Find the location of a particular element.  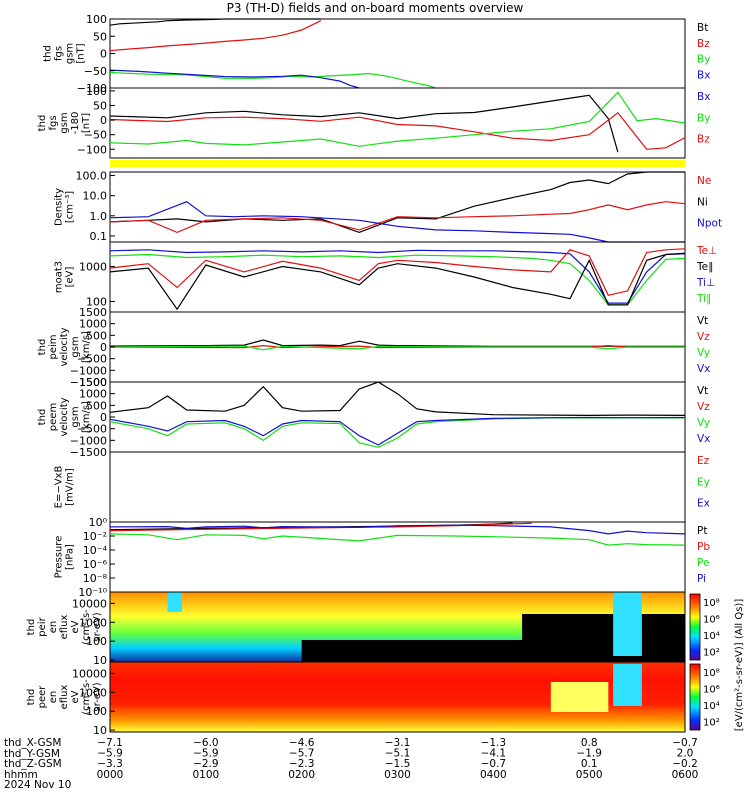

legend-entry: Npot is located at coordinates (709, 224).